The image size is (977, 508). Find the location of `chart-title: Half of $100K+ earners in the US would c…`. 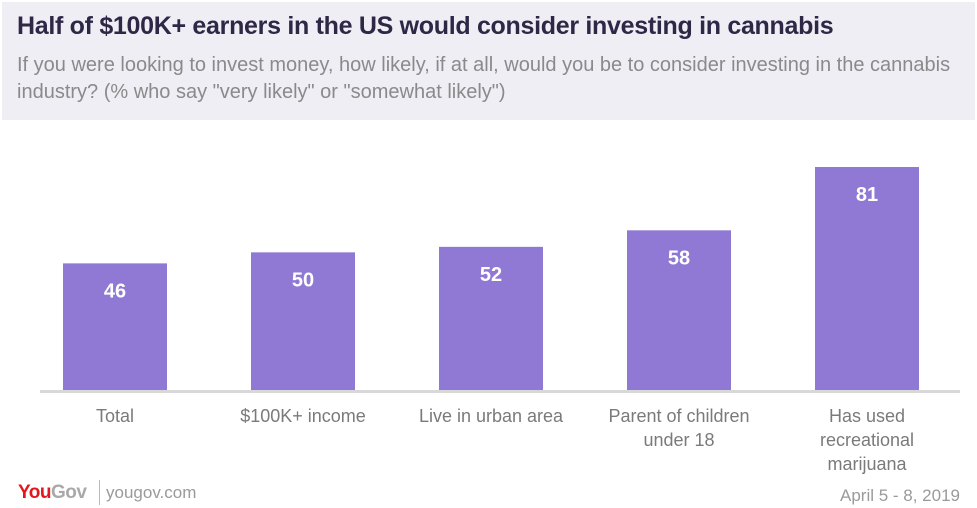

chart-title: Half of $100K+ earners in the US would c… is located at coordinates (425, 26).